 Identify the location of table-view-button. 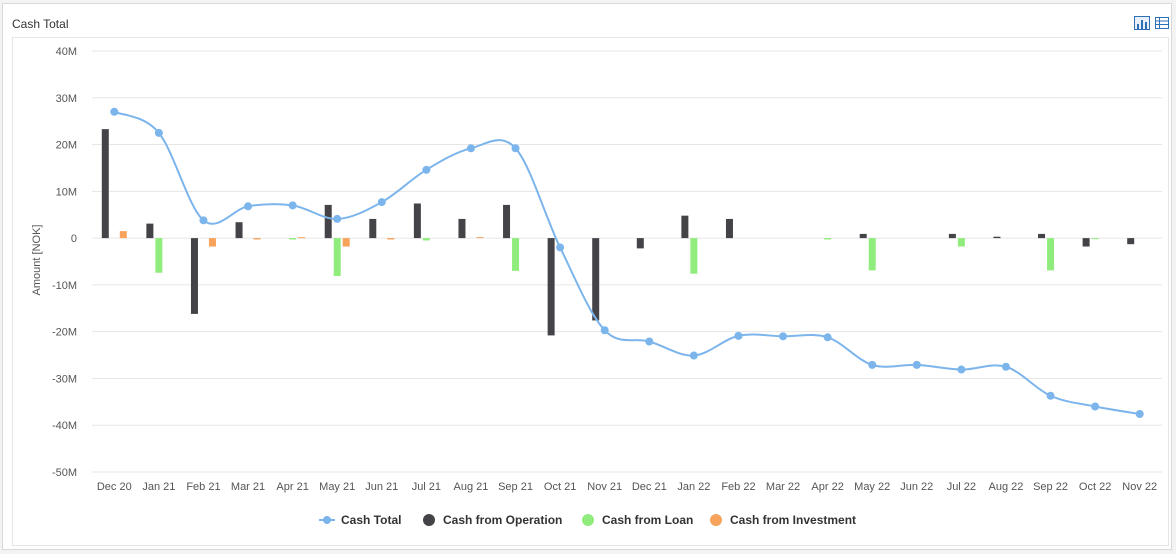
(1162, 23).